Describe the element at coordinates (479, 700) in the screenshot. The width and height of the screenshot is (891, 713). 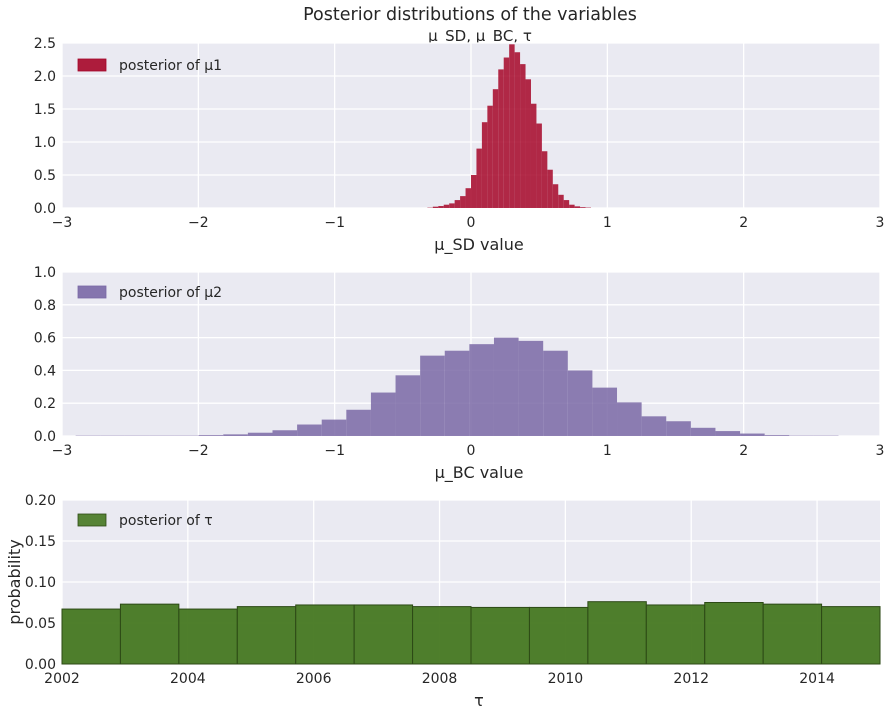
I see `x-axis-label: τ` at that location.